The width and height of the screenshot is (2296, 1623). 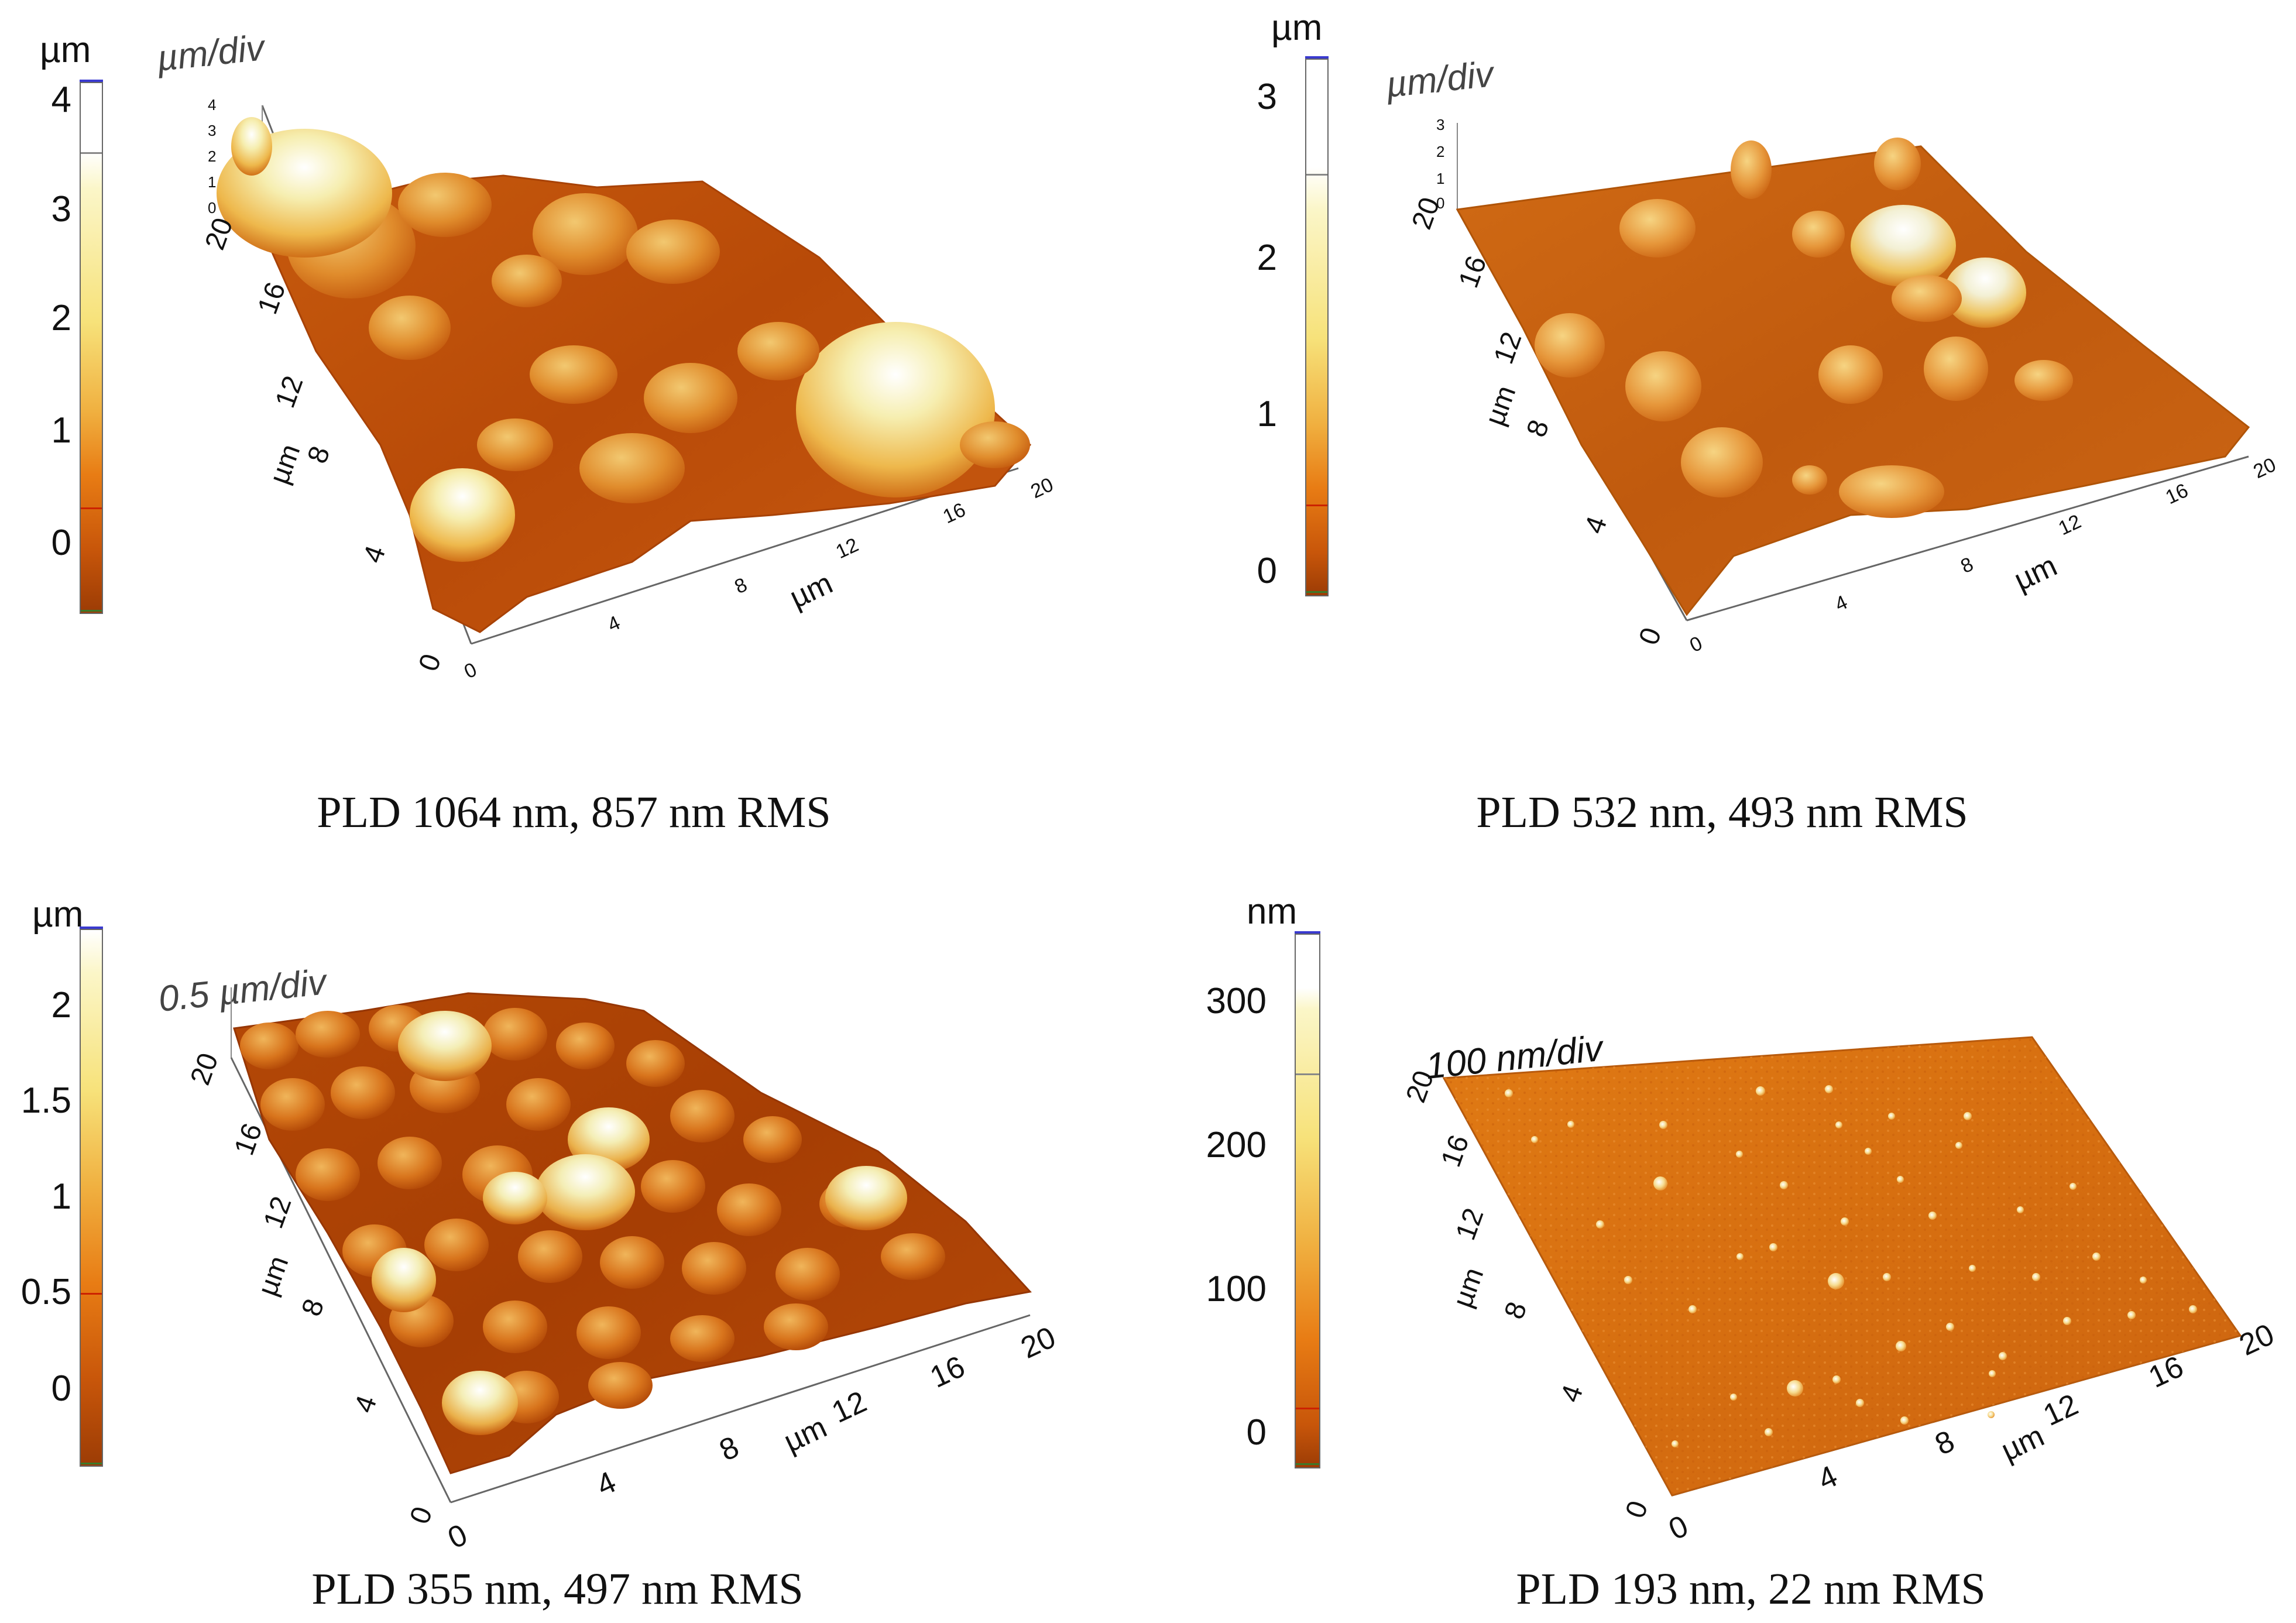 What do you see at coordinates (1267, 97) in the screenshot?
I see `colorbar-tick-label: 3` at bounding box center [1267, 97].